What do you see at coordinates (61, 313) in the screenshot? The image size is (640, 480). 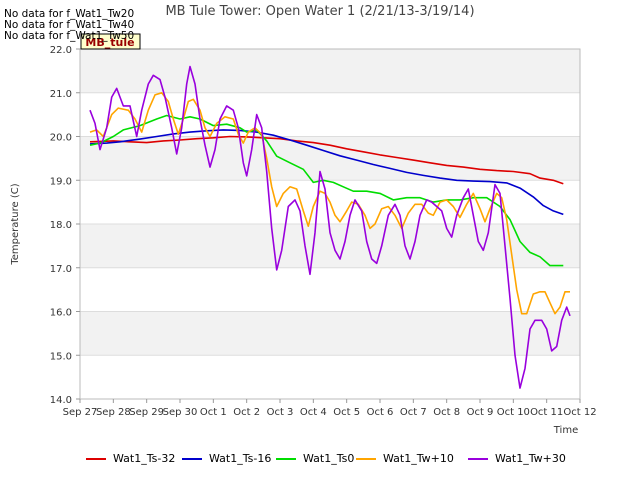 I see `y-tick-label: 16.0` at bounding box center [61, 313].